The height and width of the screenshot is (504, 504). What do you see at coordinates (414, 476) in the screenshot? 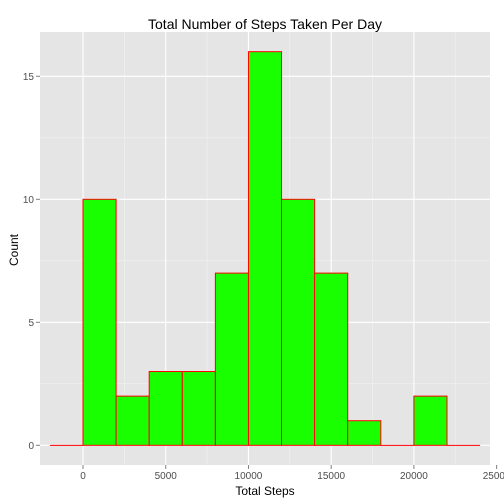
I see `x-tick-label: 20000` at bounding box center [414, 476].